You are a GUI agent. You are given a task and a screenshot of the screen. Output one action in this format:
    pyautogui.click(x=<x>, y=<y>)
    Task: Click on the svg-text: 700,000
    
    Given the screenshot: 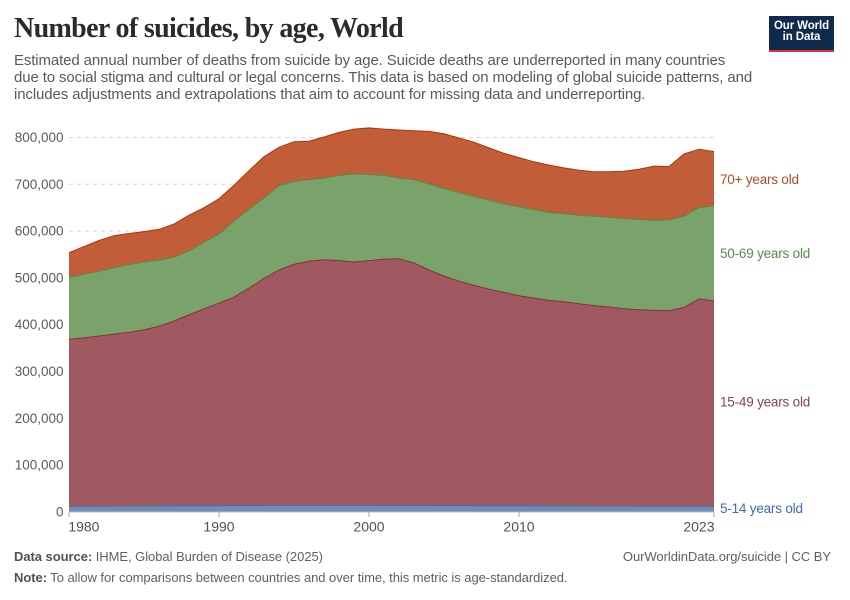 What is the action you would take?
    pyautogui.click(x=39, y=184)
    